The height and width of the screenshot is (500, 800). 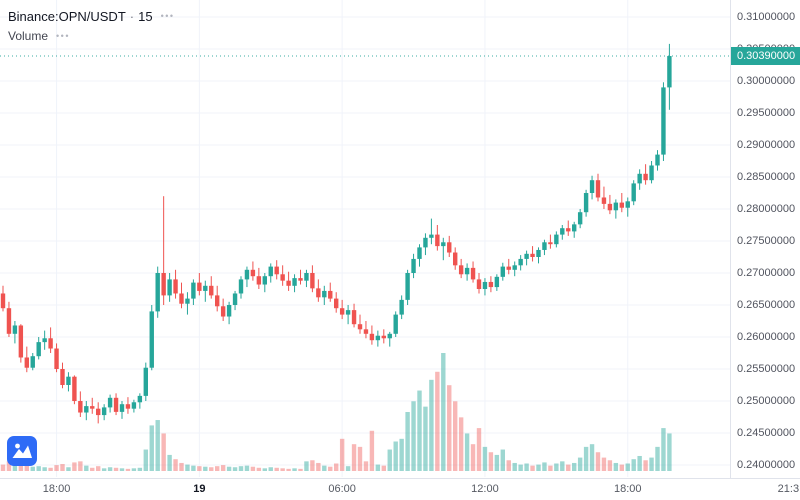 I want to click on symbol-menu-icon: •••, so click(x=167, y=16).